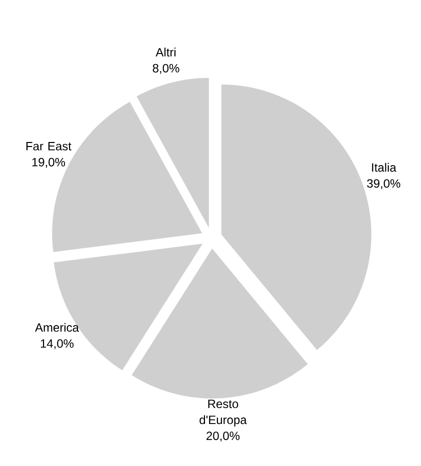 The height and width of the screenshot is (466, 421). What do you see at coordinates (165, 52) in the screenshot?
I see `slice-label: Altri` at bounding box center [165, 52].